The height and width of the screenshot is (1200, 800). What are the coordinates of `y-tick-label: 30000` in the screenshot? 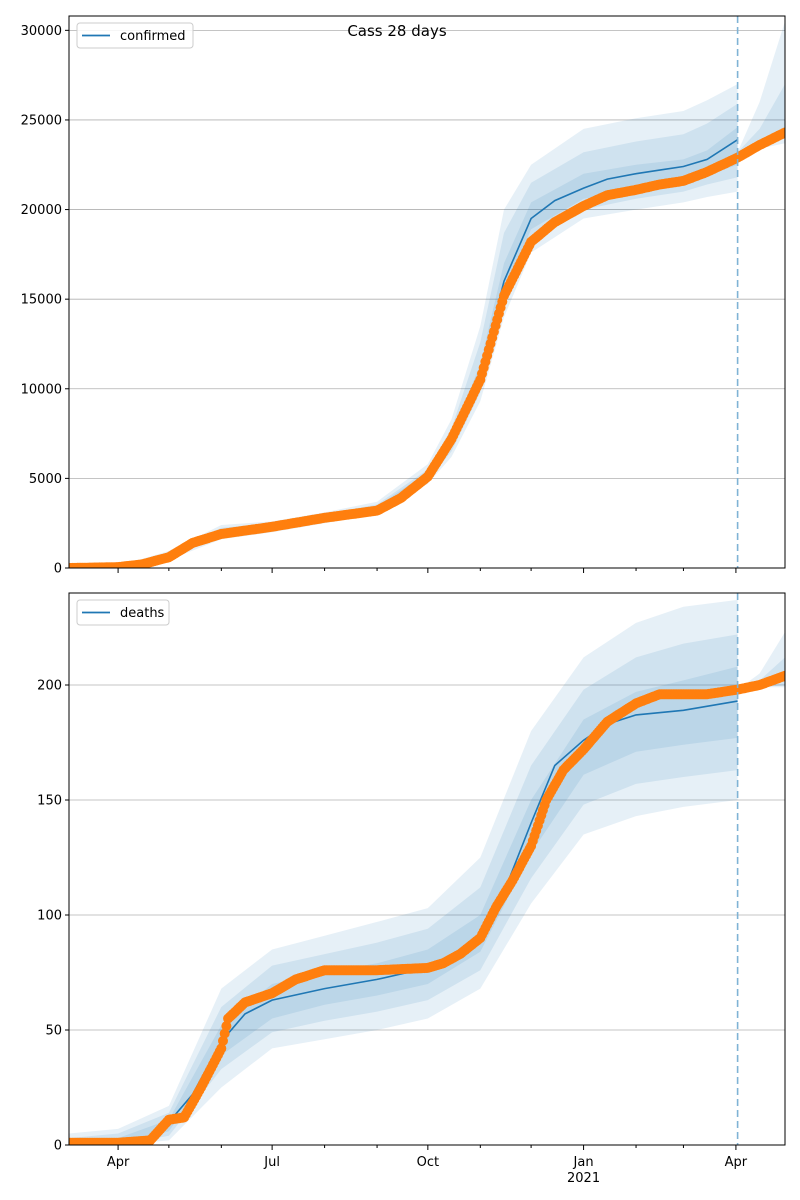 It's located at (41, 31).